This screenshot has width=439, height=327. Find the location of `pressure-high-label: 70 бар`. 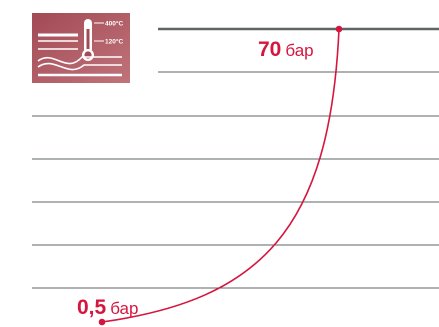

pressure-high-label: 70 бар is located at coordinates (286, 49).